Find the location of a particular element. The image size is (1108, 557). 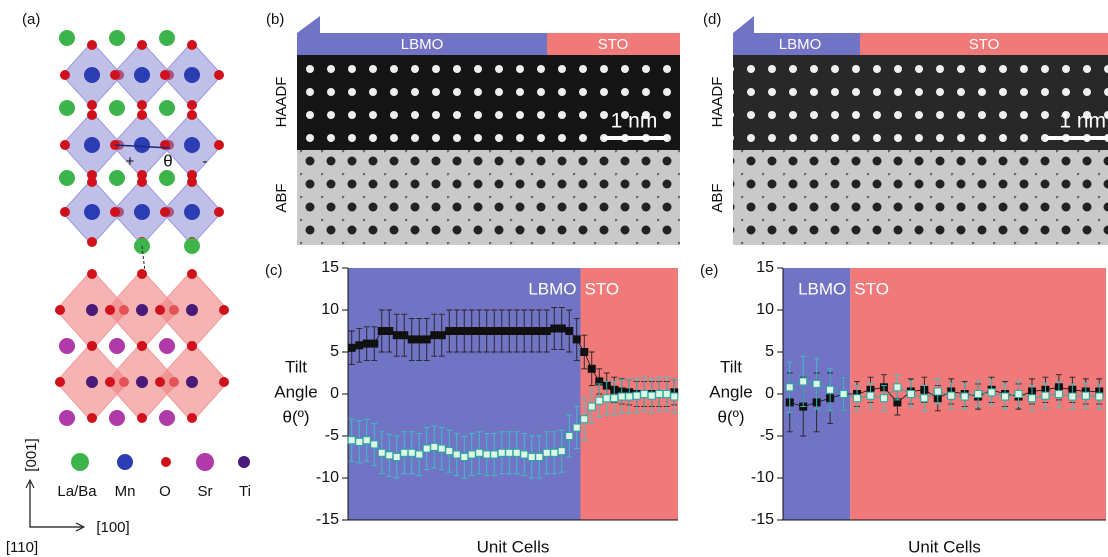

y-tick-label: -5 is located at coordinates (332, 435).